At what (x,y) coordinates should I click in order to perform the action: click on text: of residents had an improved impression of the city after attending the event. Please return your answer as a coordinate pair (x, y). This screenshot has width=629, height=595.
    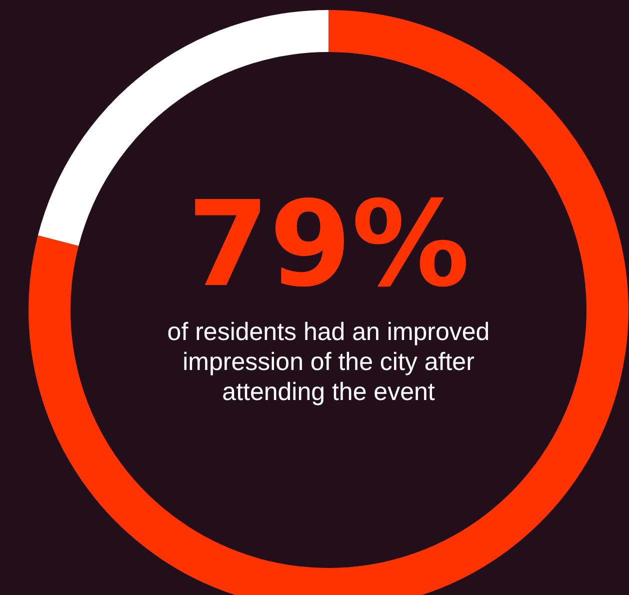
    Looking at the image, I should click on (328, 362).